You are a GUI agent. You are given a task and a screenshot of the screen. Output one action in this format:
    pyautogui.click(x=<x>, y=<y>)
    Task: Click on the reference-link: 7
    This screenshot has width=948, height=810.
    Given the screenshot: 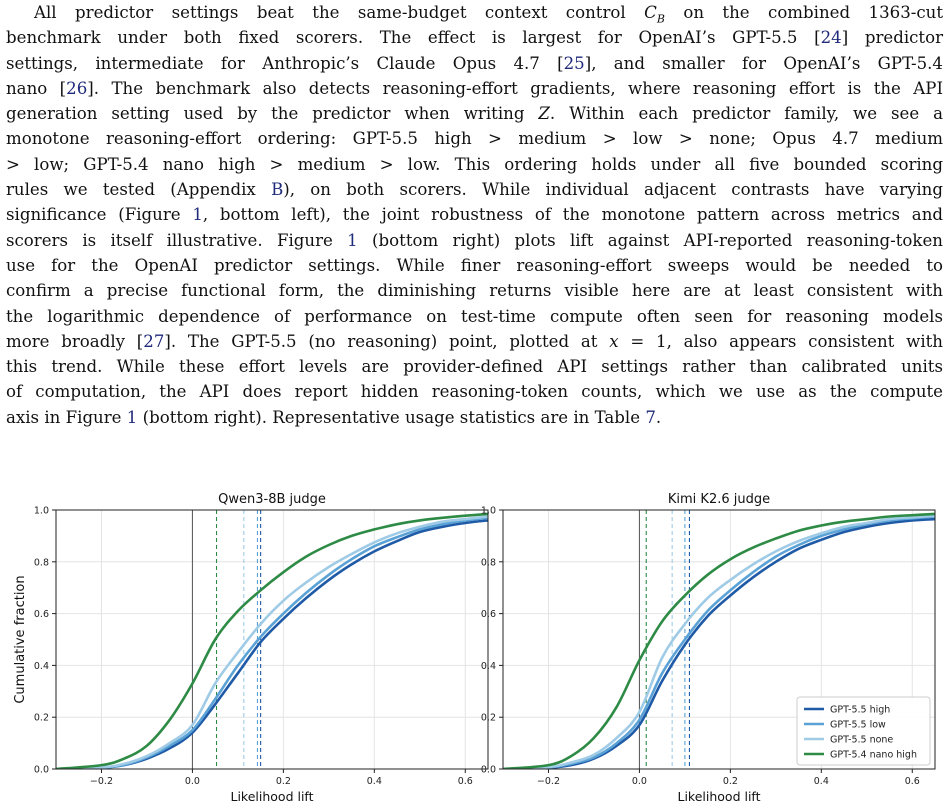 What is the action you would take?
    pyautogui.click(x=650, y=417)
    